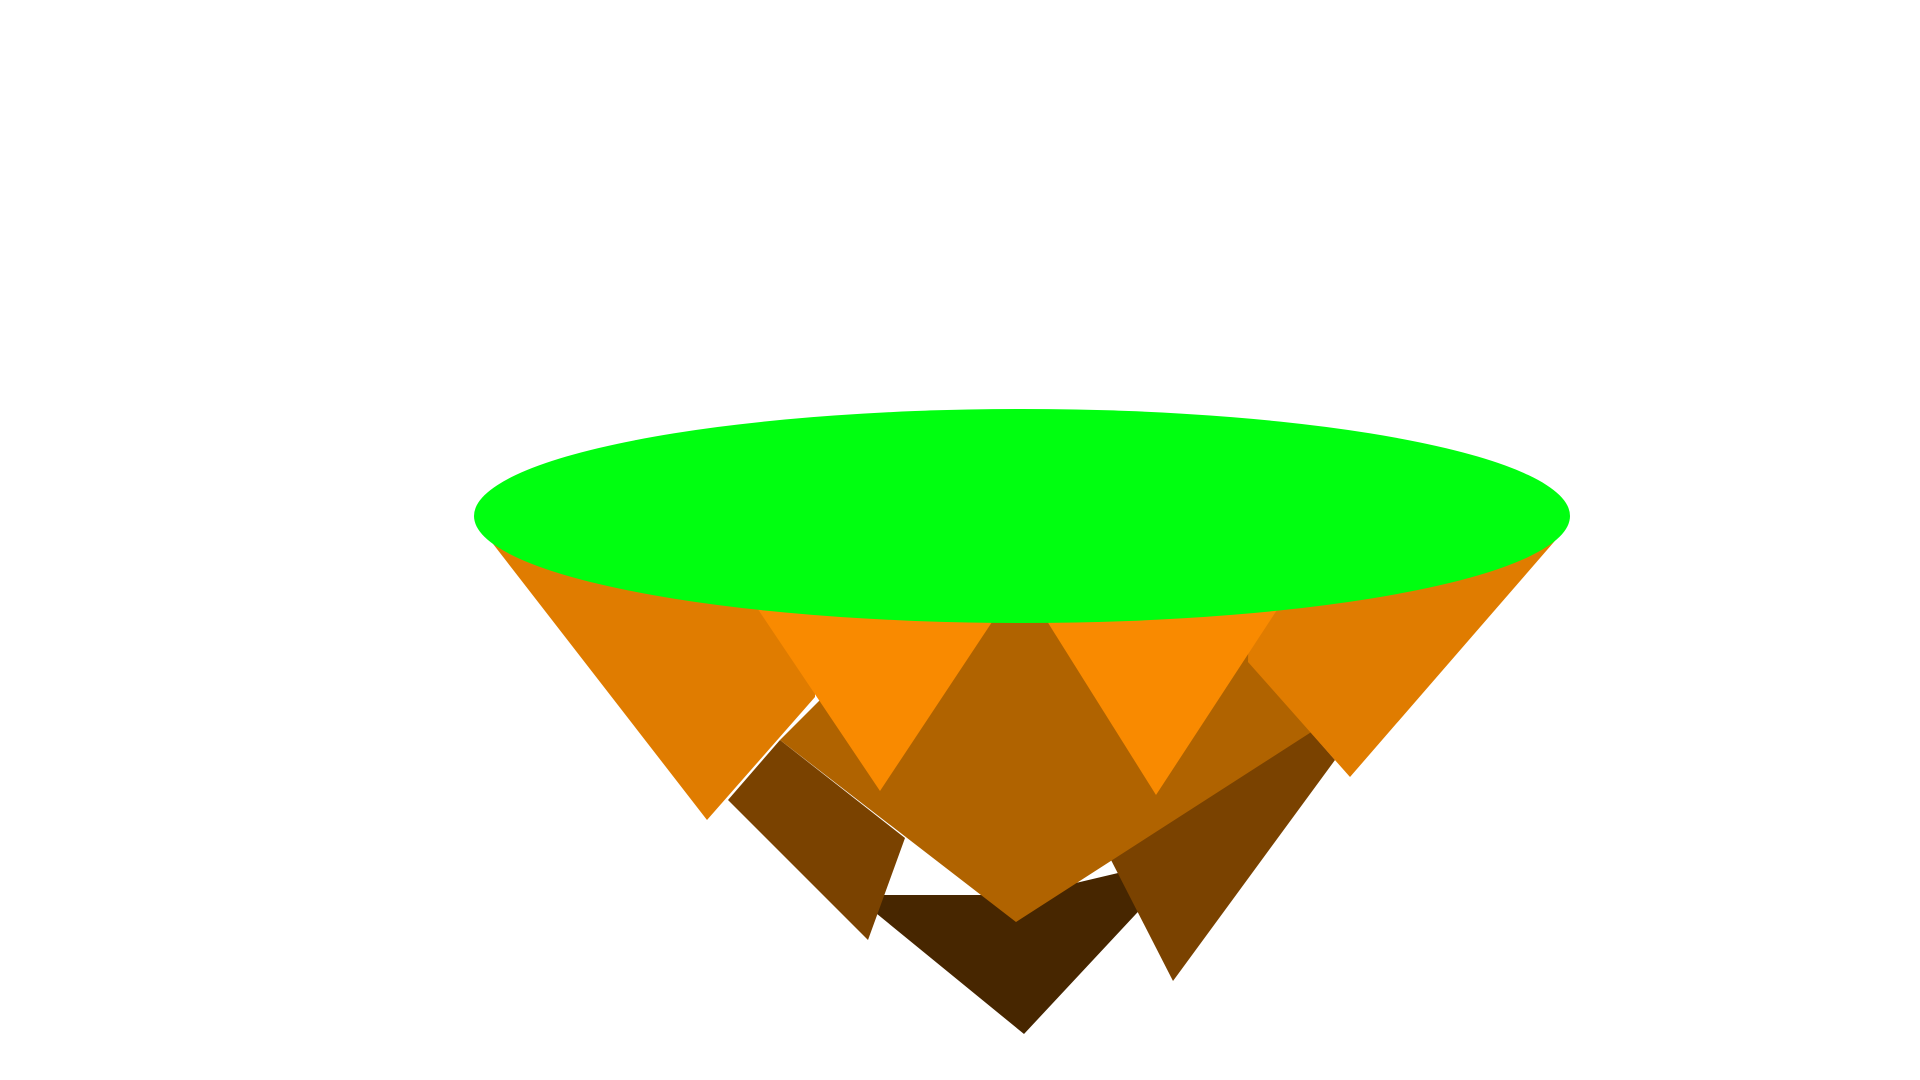 The height and width of the screenshot is (1080, 1920). I want to click on rock-darkest-shard, so click(1027, 945).